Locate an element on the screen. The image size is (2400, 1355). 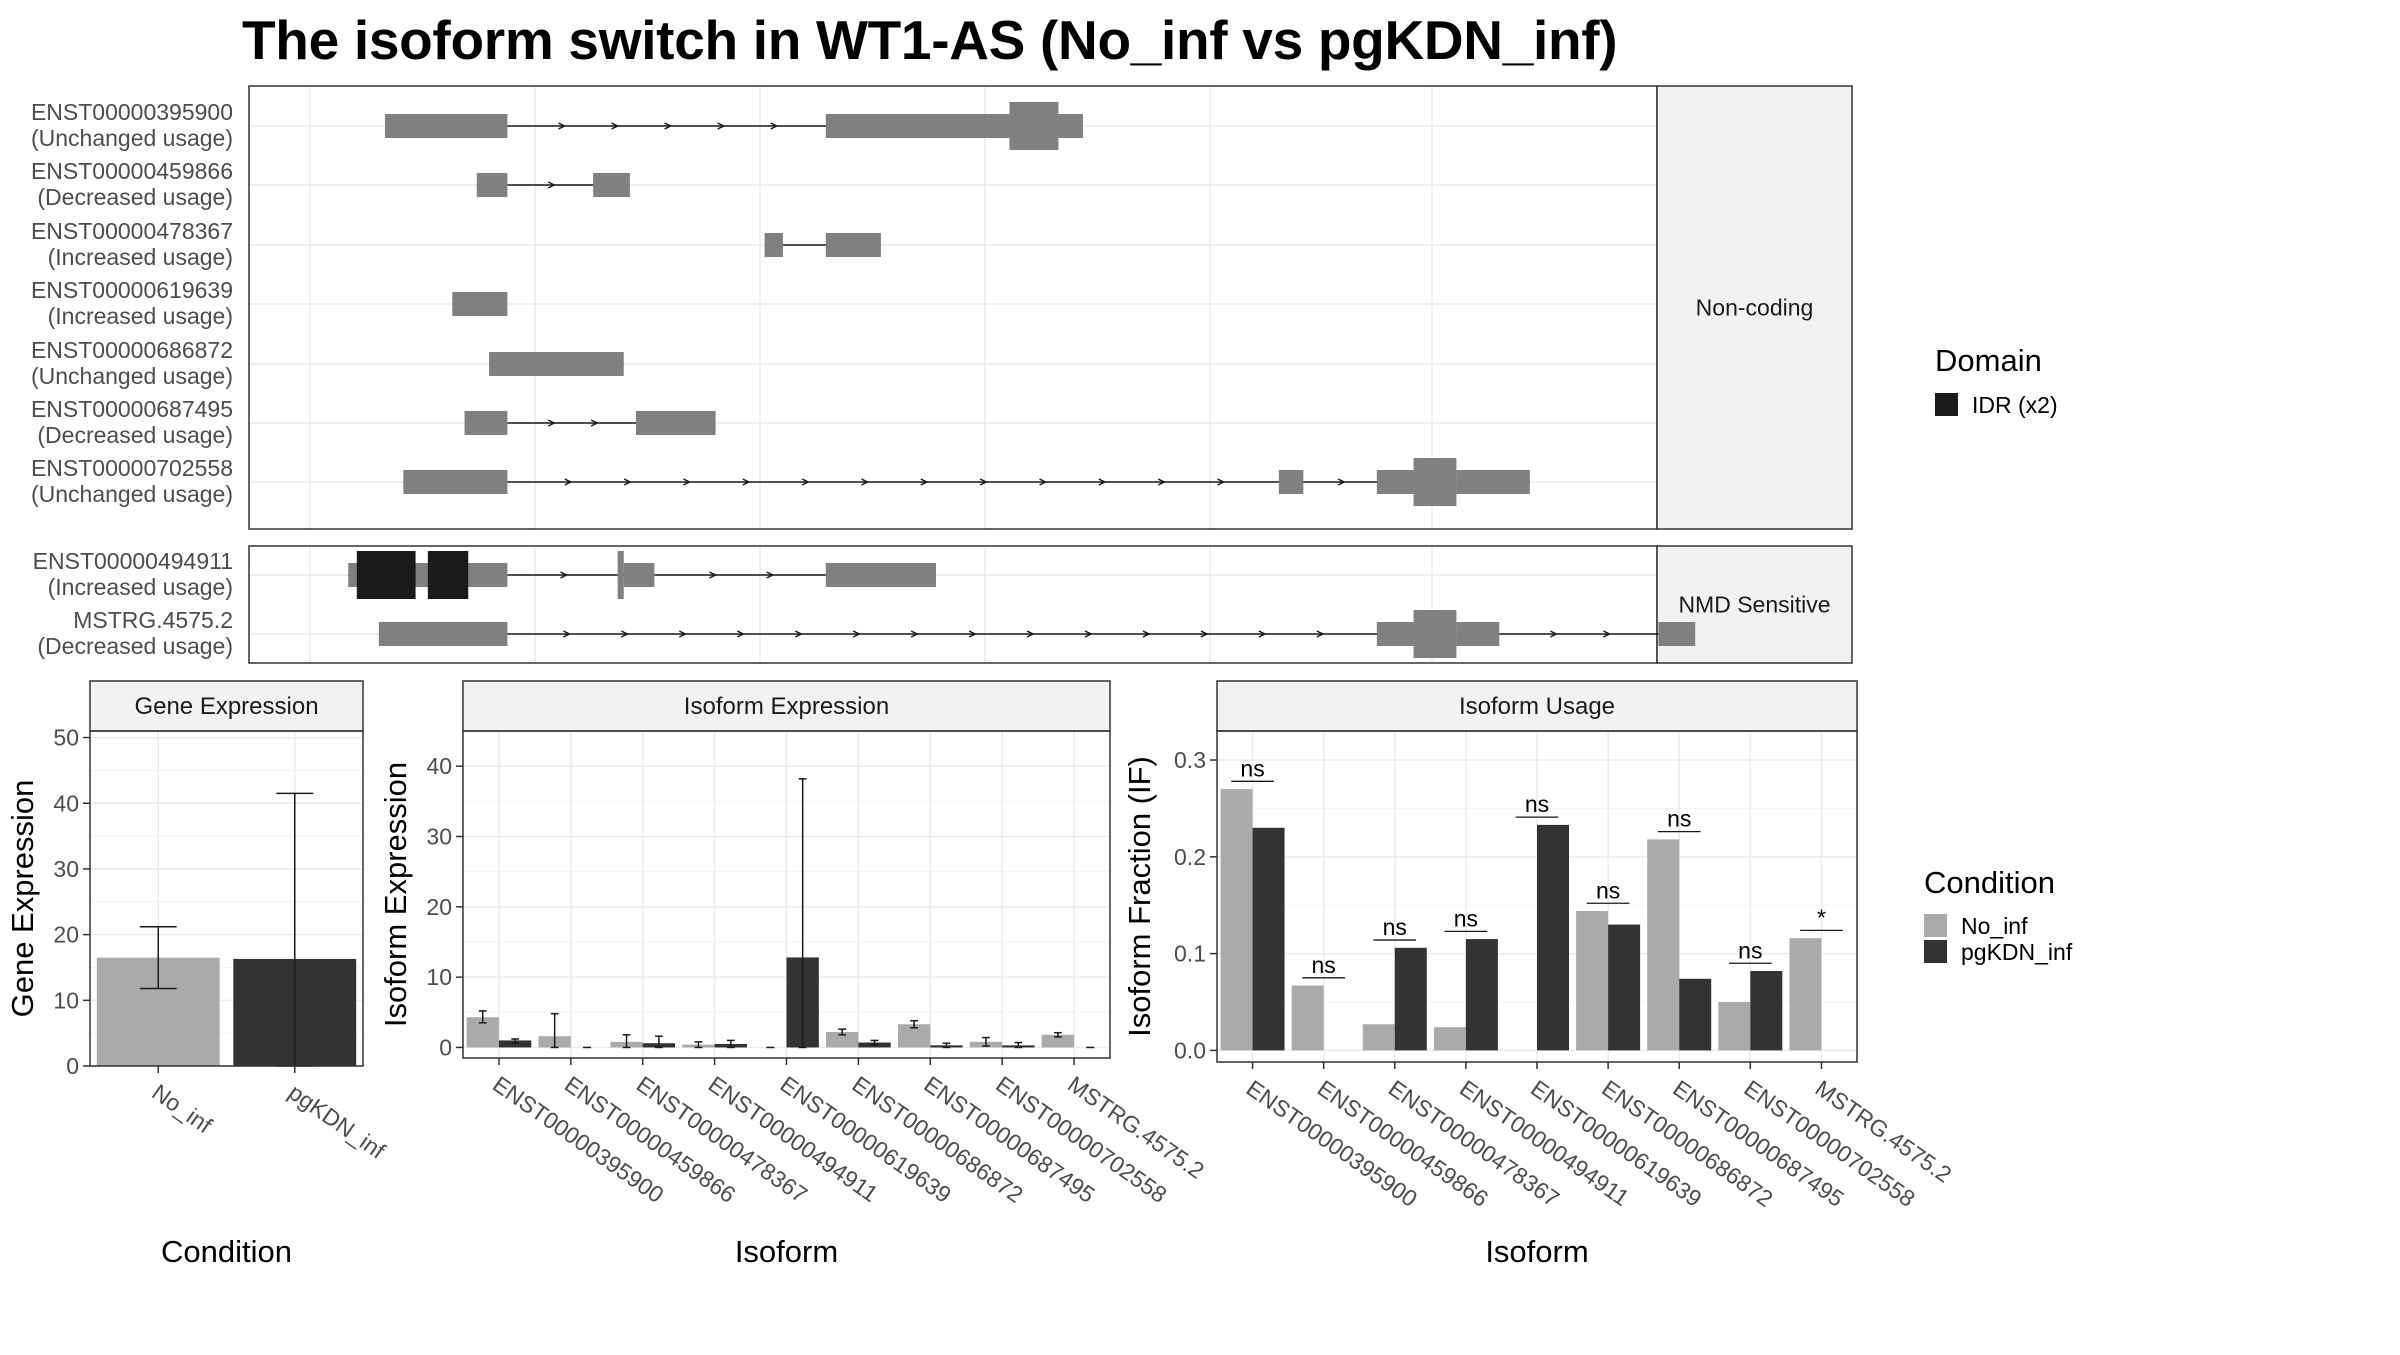
chart-strip-title: Isoform Usage is located at coordinates (1537, 706).